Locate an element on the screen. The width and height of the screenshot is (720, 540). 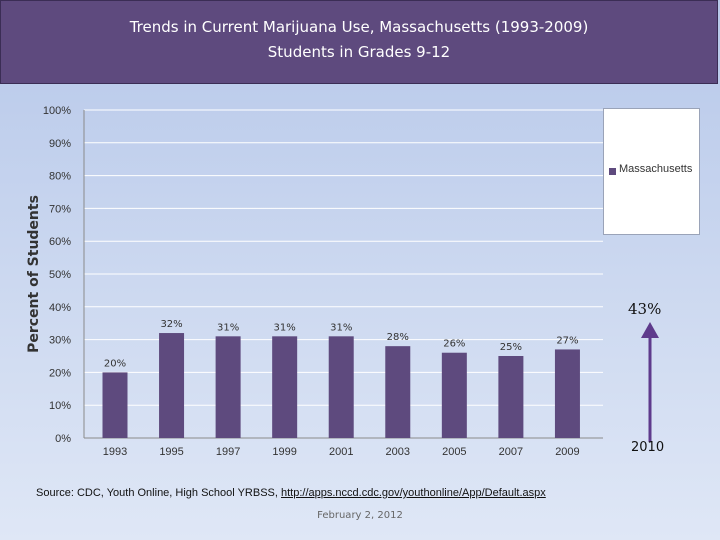
up-arrow-icon is located at coordinates (650, 382).